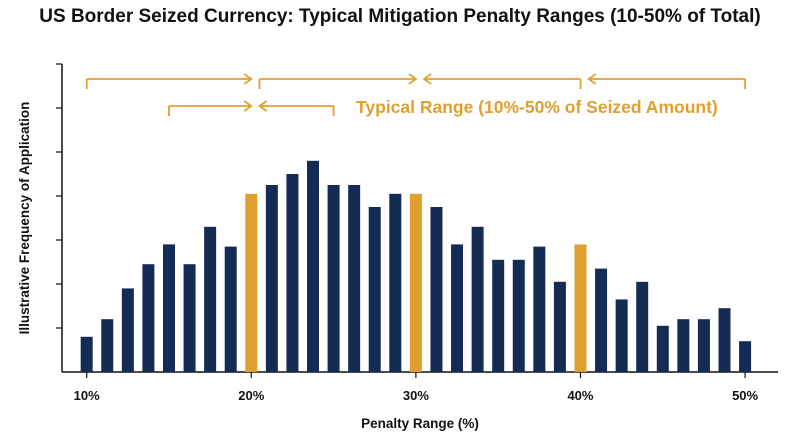 The width and height of the screenshot is (800, 447). Describe the element at coordinates (87, 395) in the screenshot. I see `x-tick-label: 10%` at that location.